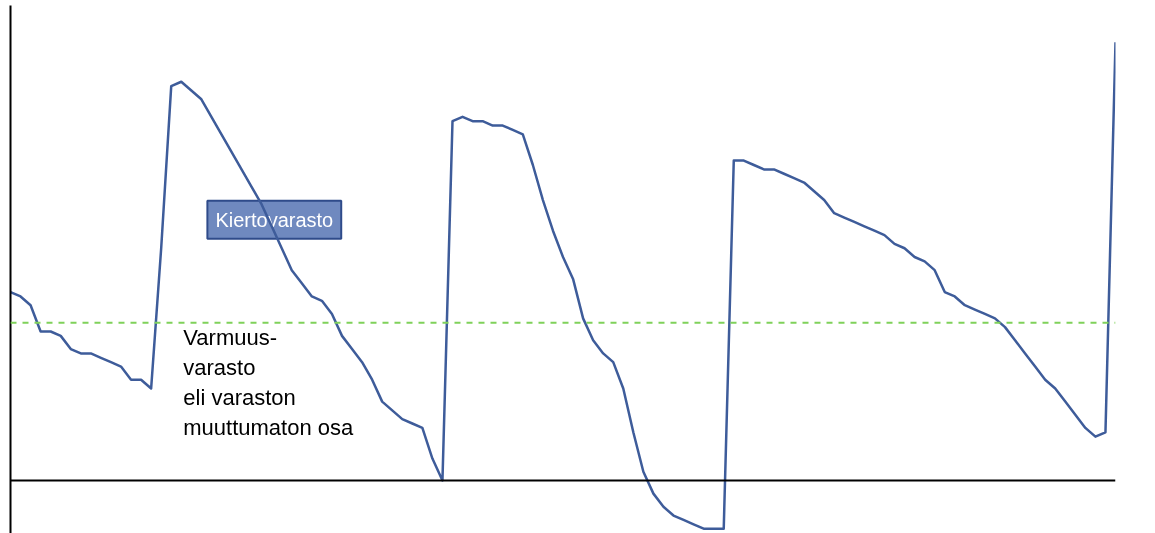  I want to click on annotation: Kiertovarasto, so click(274, 219).